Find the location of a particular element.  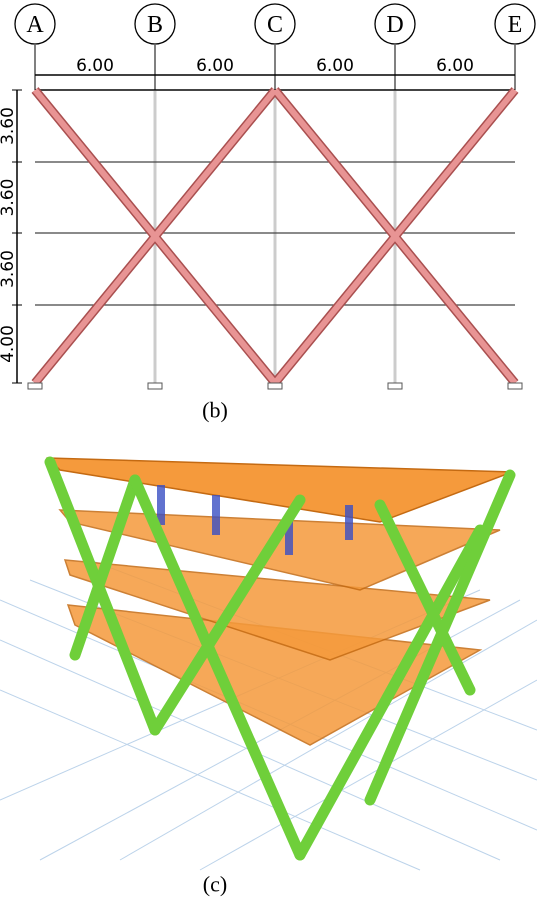

grid-label: B is located at coordinates (155, 25).